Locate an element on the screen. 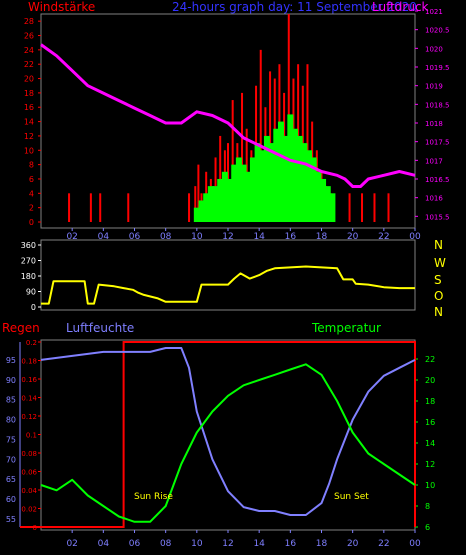  temperature-y-tick-label: 20 is located at coordinates (430, 380).